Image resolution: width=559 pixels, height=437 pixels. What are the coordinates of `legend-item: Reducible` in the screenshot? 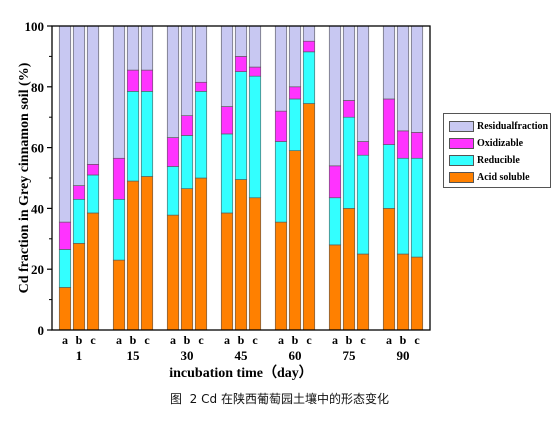 It's located at (499, 160).